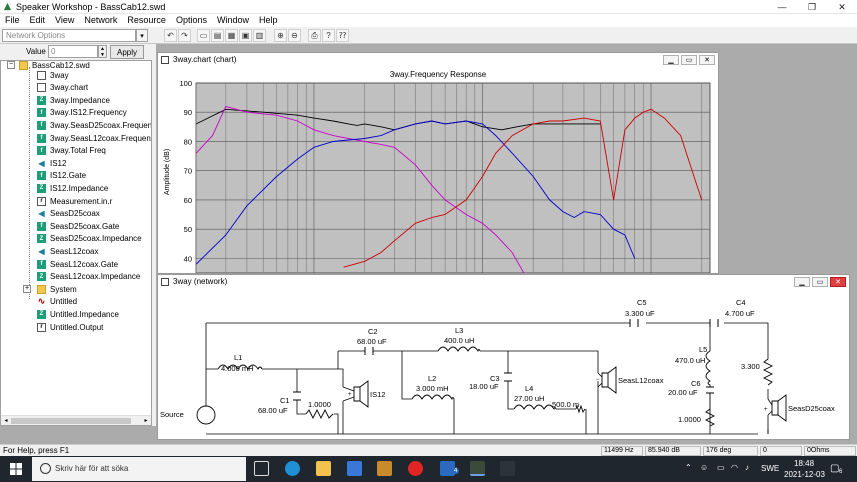 The image size is (857, 482). What do you see at coordinates (6, 421) in the screenshot?
I see `scroll-left-icon: ◂` at bounding box center [6, 421].